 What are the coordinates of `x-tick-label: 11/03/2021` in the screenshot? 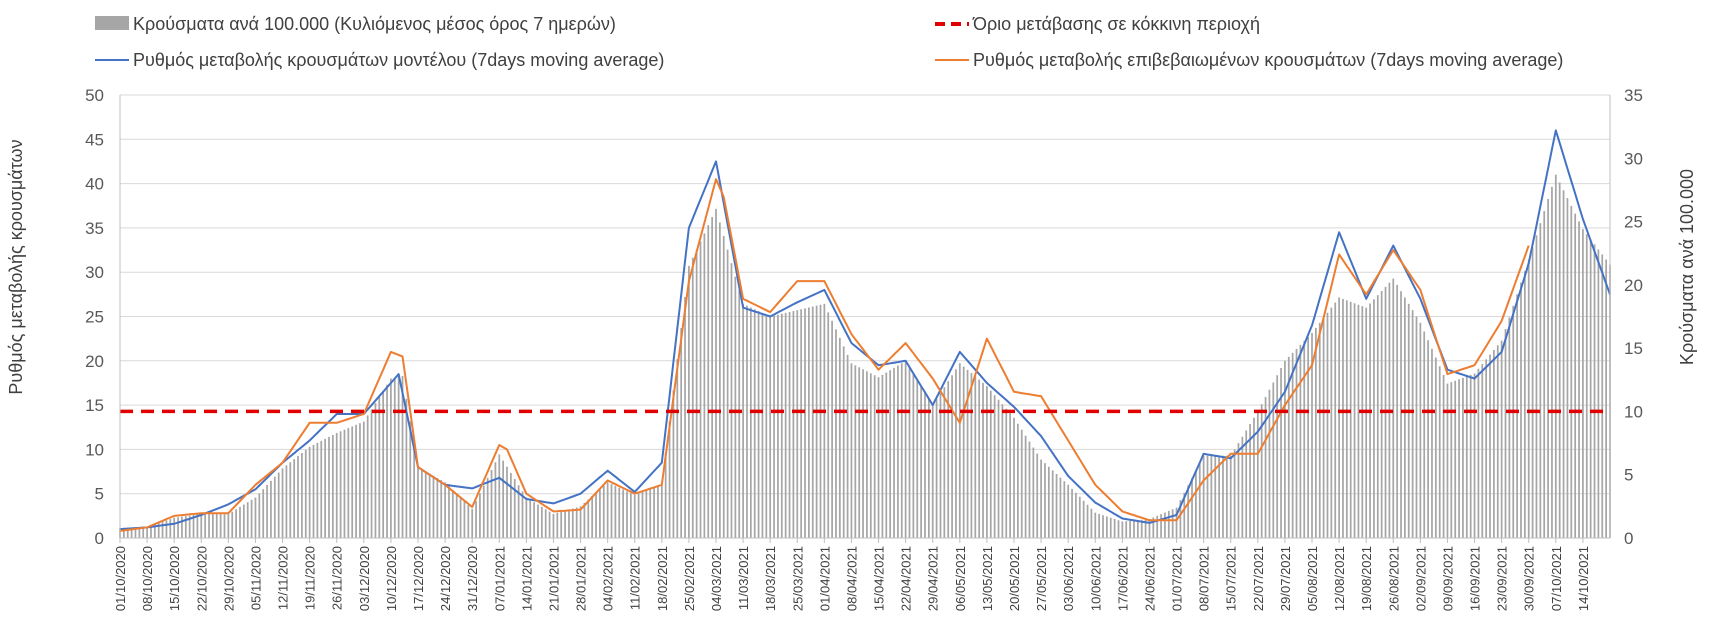 It's located at (743, 578).